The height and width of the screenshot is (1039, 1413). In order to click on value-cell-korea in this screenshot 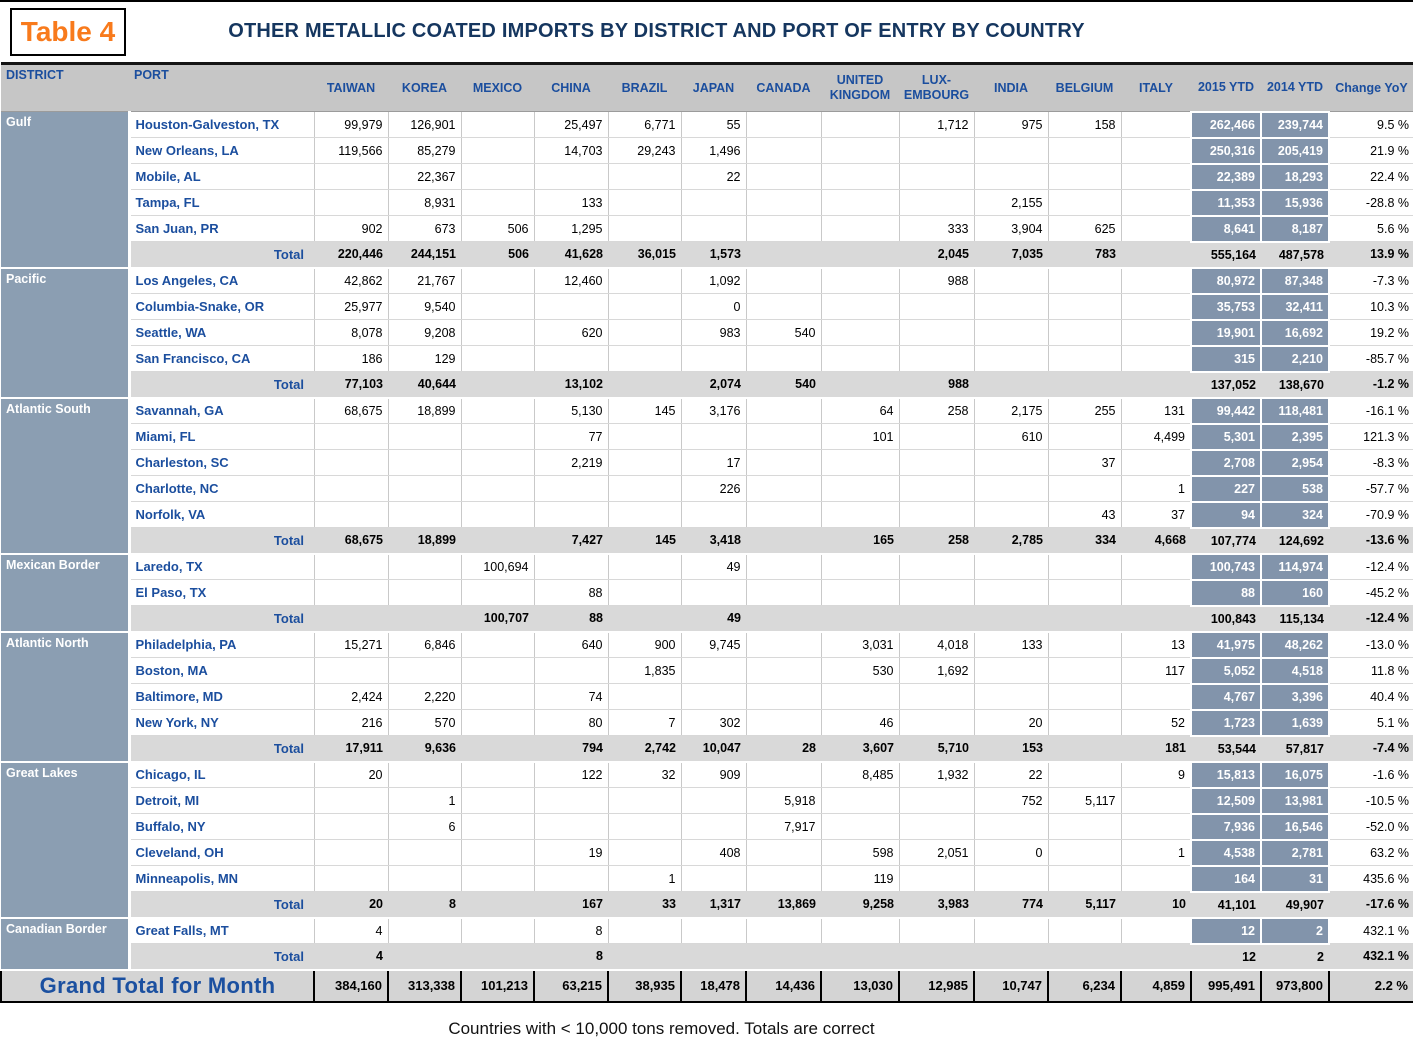, I will do `click(424, 878)`.